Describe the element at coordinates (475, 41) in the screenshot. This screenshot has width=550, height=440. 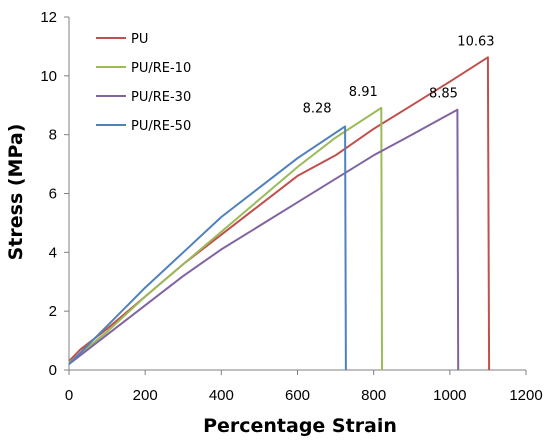
I see `data-label: 10.63` at that location.